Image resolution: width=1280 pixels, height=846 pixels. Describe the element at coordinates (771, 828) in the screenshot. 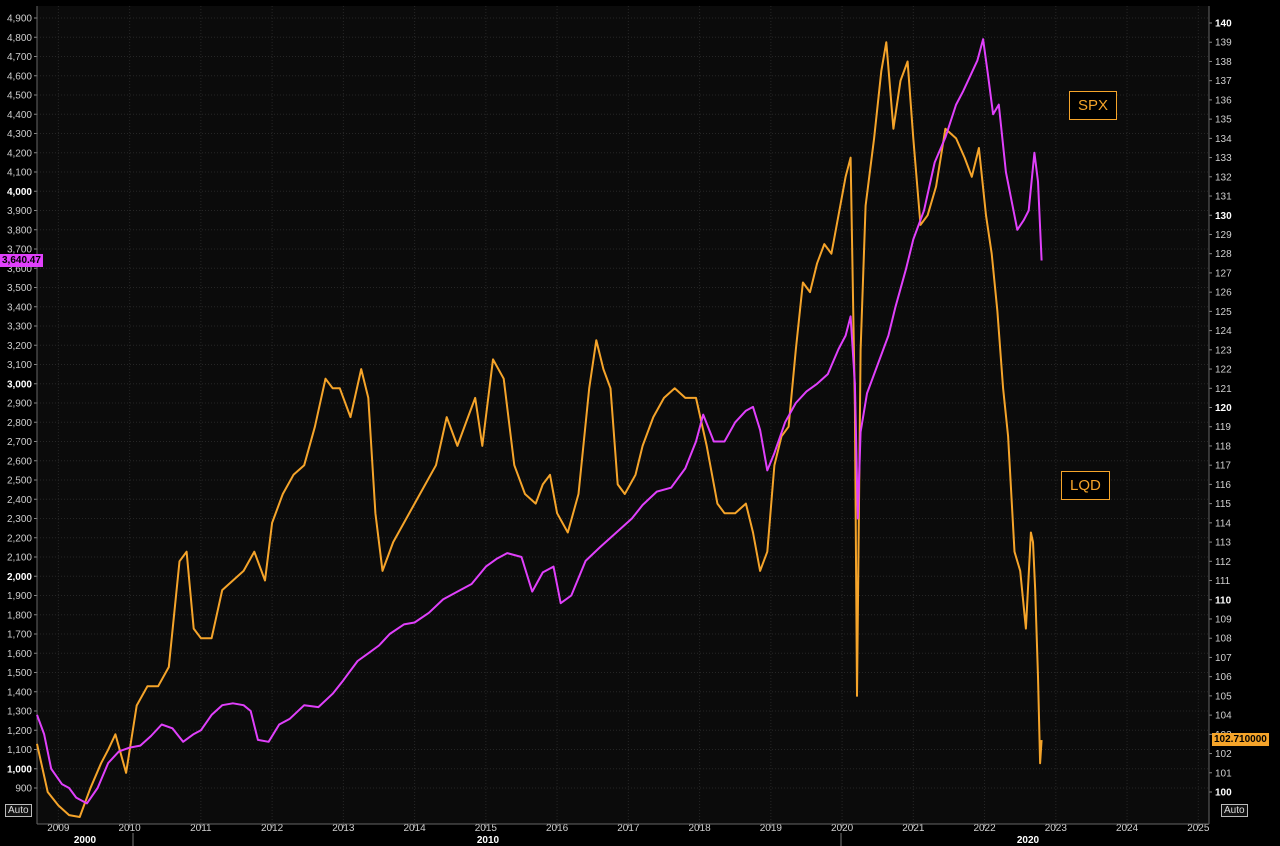

I see `x-year-label: 2019` at that location.